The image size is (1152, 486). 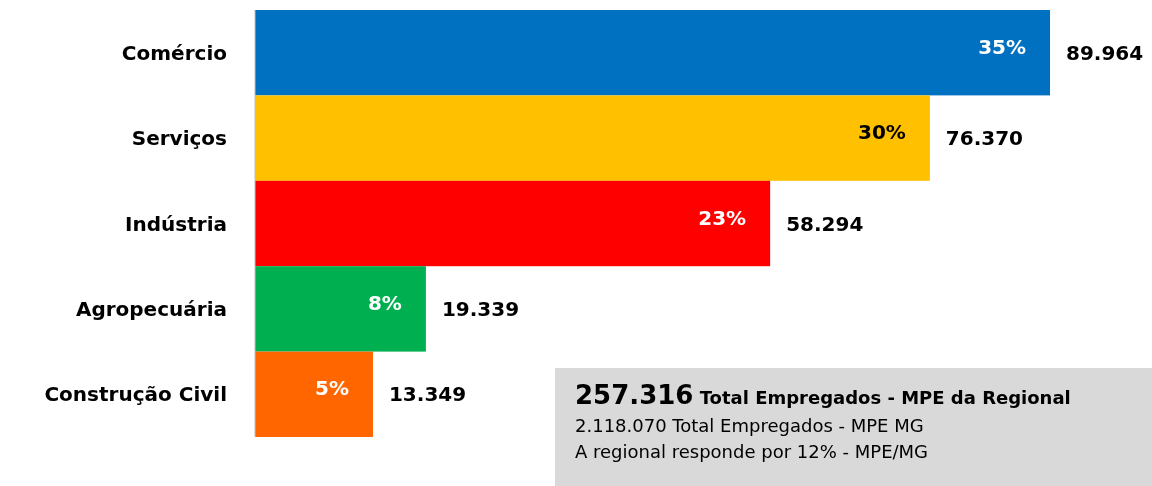 What do you see at coordinates (384, 302) in the screenshot?
I see `annotation: 8%` at bounding box center [384, 302].